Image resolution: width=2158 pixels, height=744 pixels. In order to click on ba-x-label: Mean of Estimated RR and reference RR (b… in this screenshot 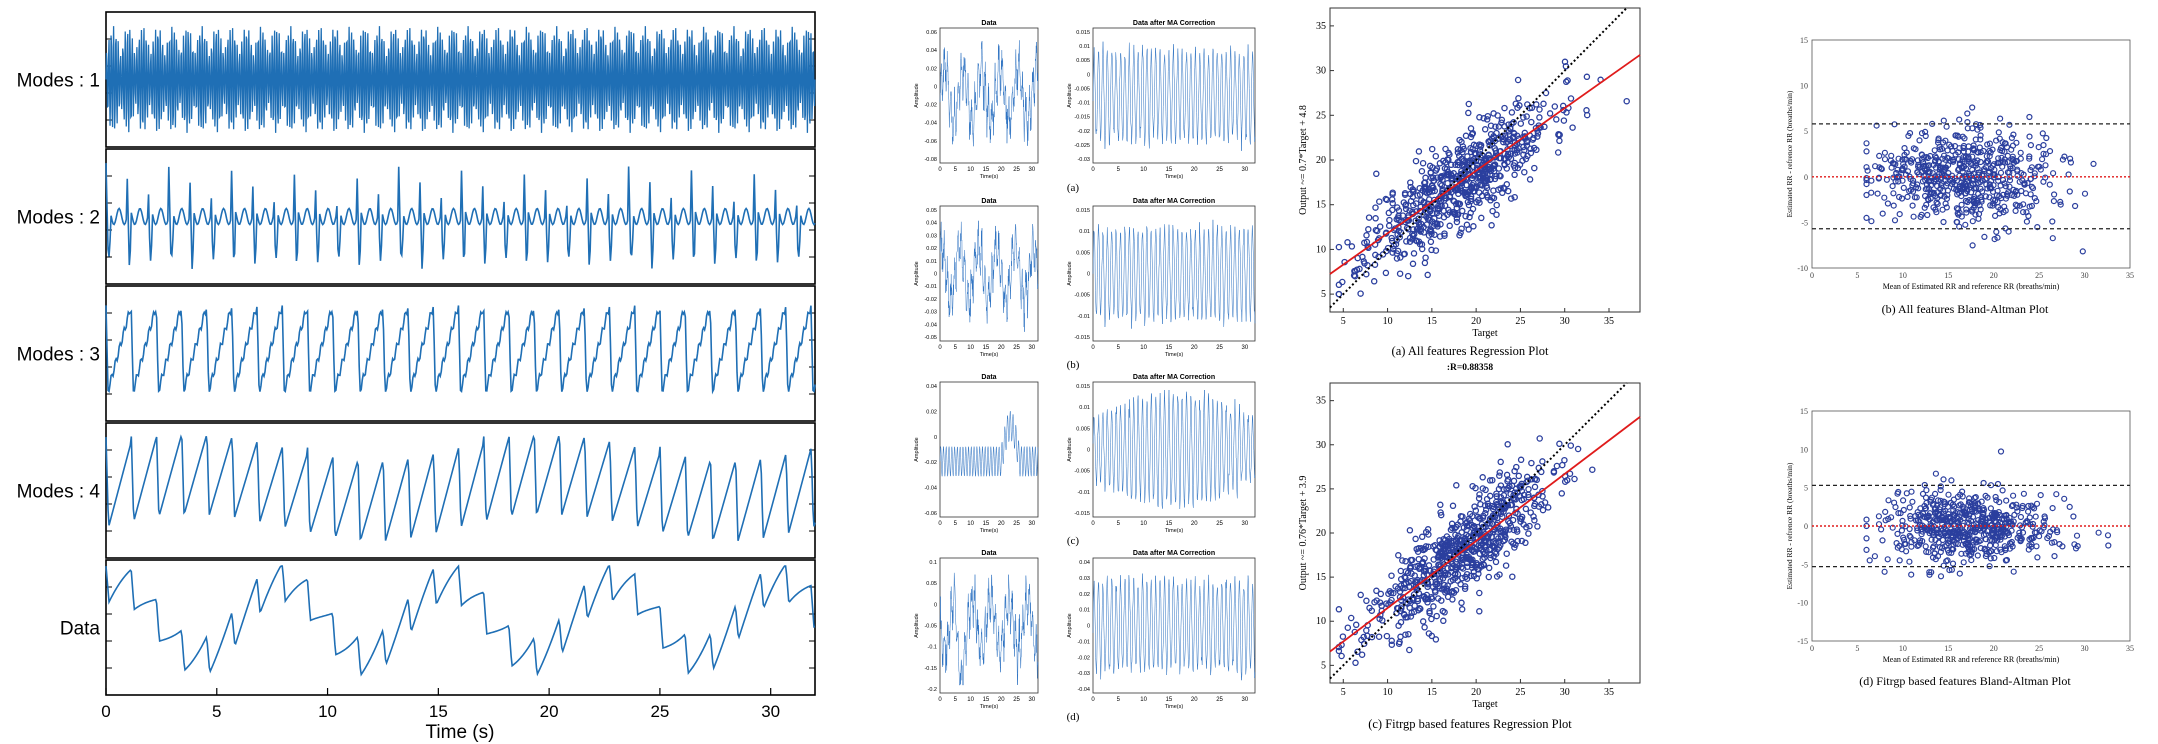, I will do `click(1971, 286)`.